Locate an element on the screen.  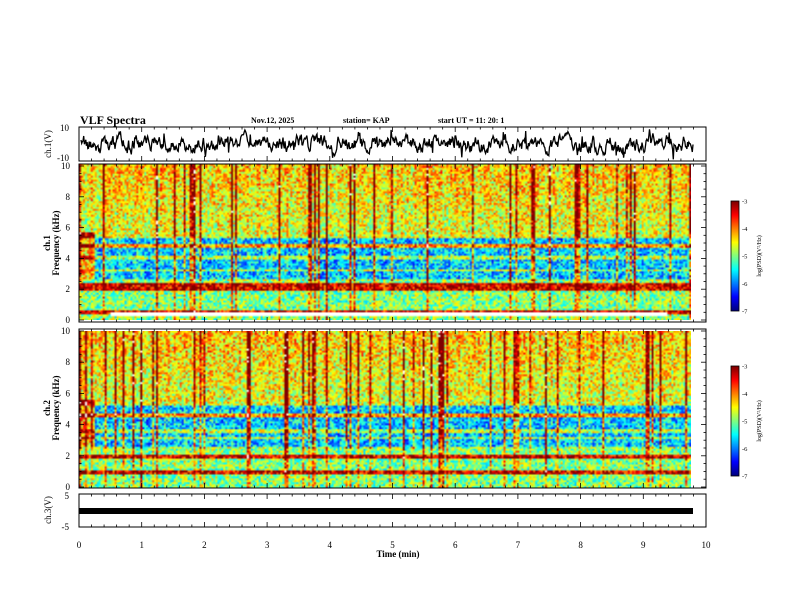
ch1-colorbar-ticks: -3 -4 -5 -6 -7 is located at coordinates (745, 257).